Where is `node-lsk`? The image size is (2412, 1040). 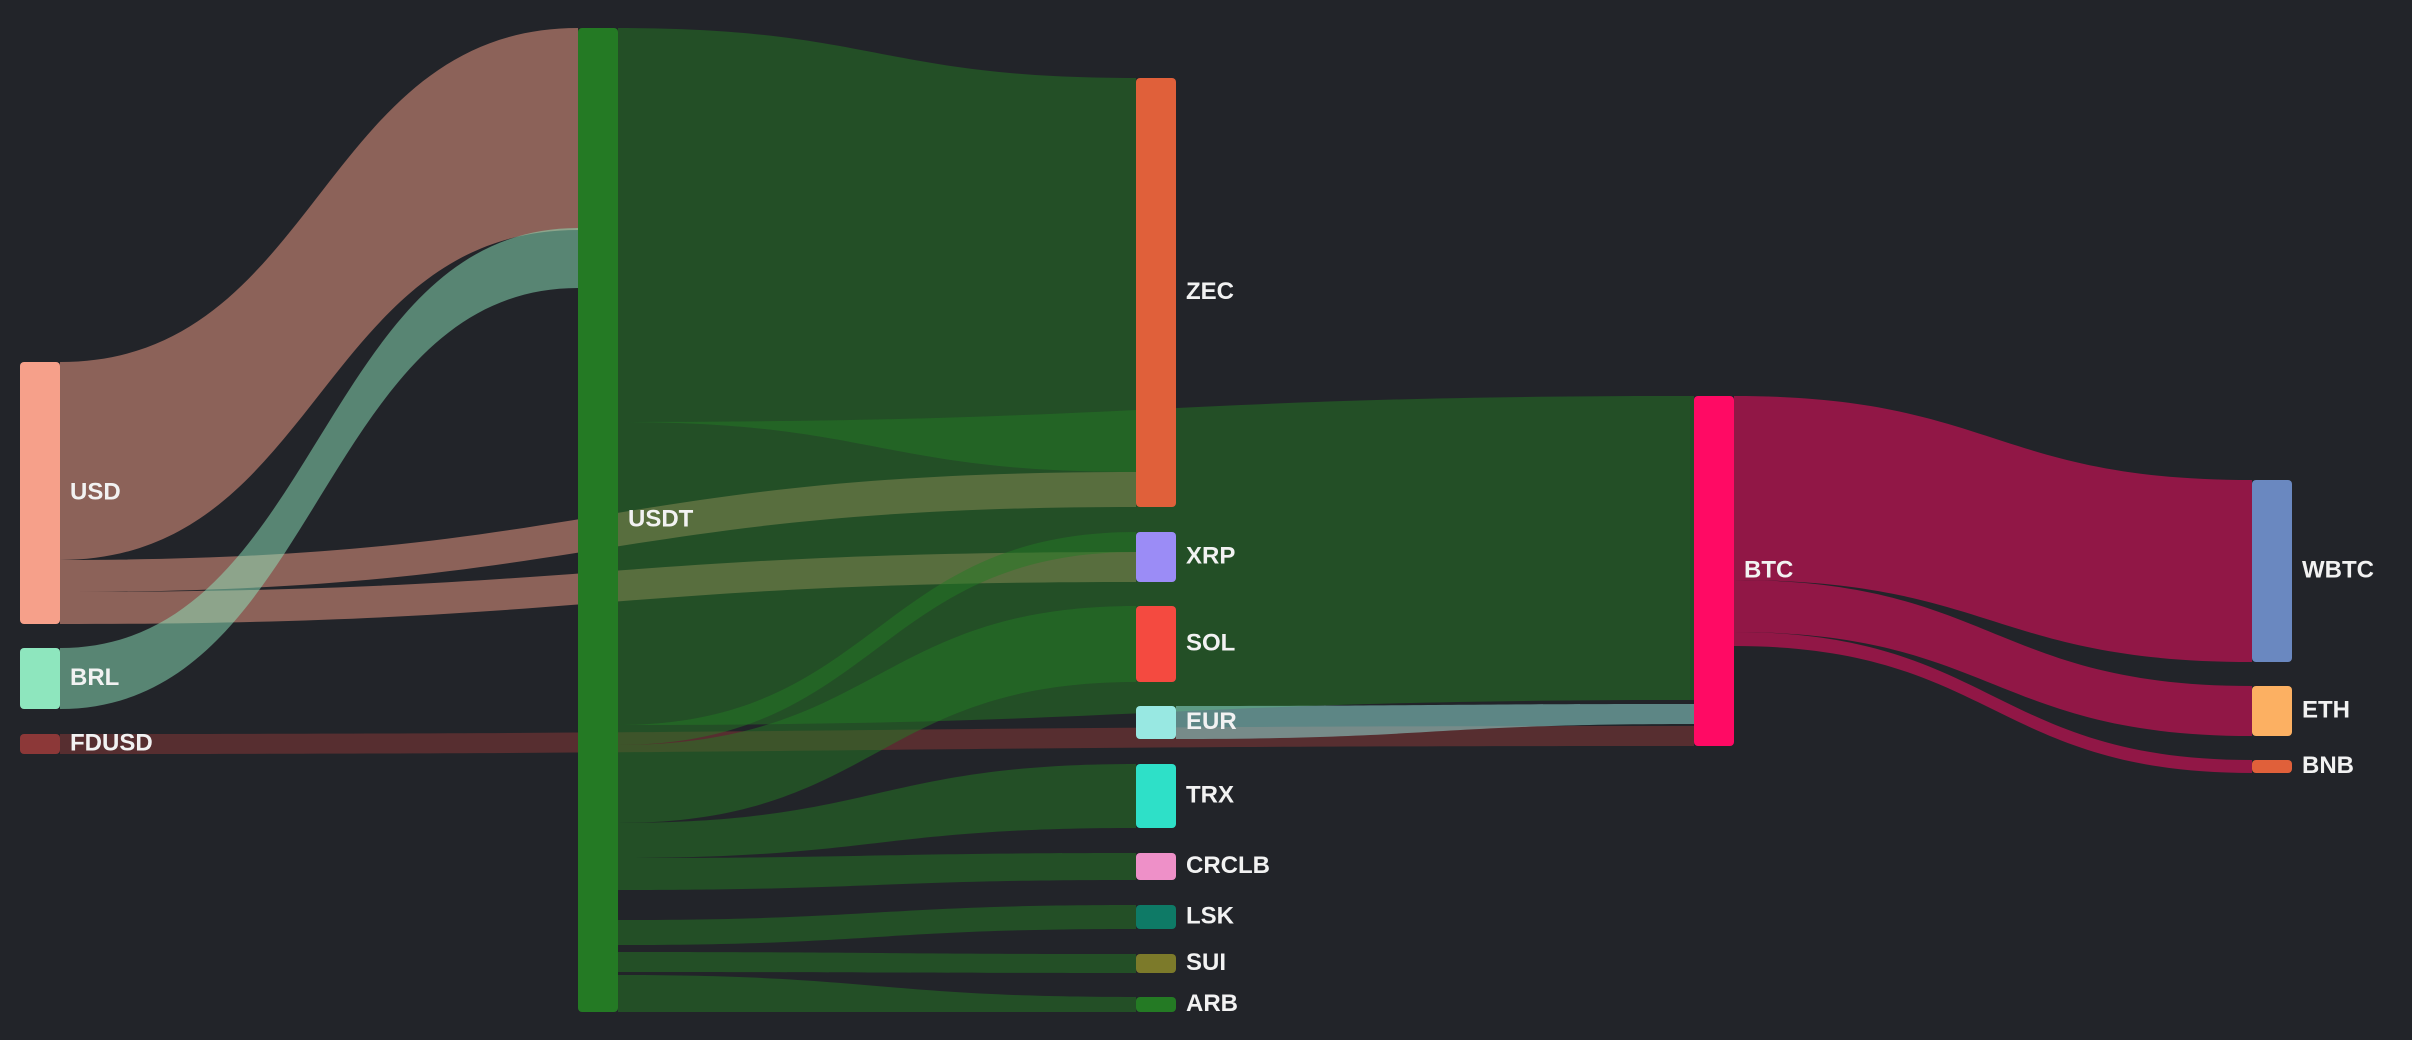
node-lsk is located at coordinates (1156, 917).